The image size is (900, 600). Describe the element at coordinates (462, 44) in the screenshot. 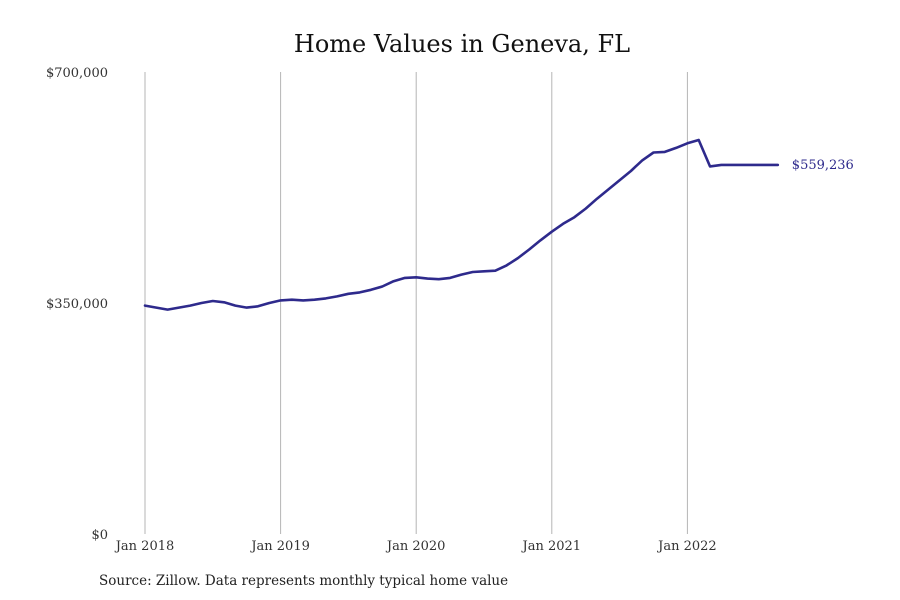

I see `chart-title: Home Values in Geneva, FL` at that location.